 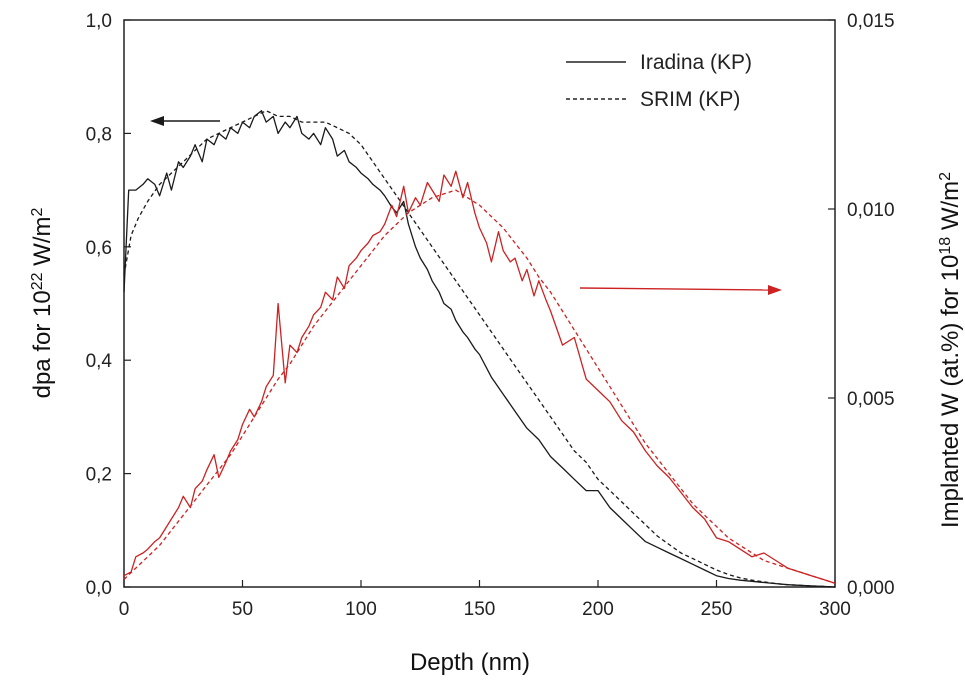 What do you see at coordinates (950, 391) in the screenshot?
I see `y-right-title-prefix: Implanted W (at.%) for 10` at bounding box center [950, 391].